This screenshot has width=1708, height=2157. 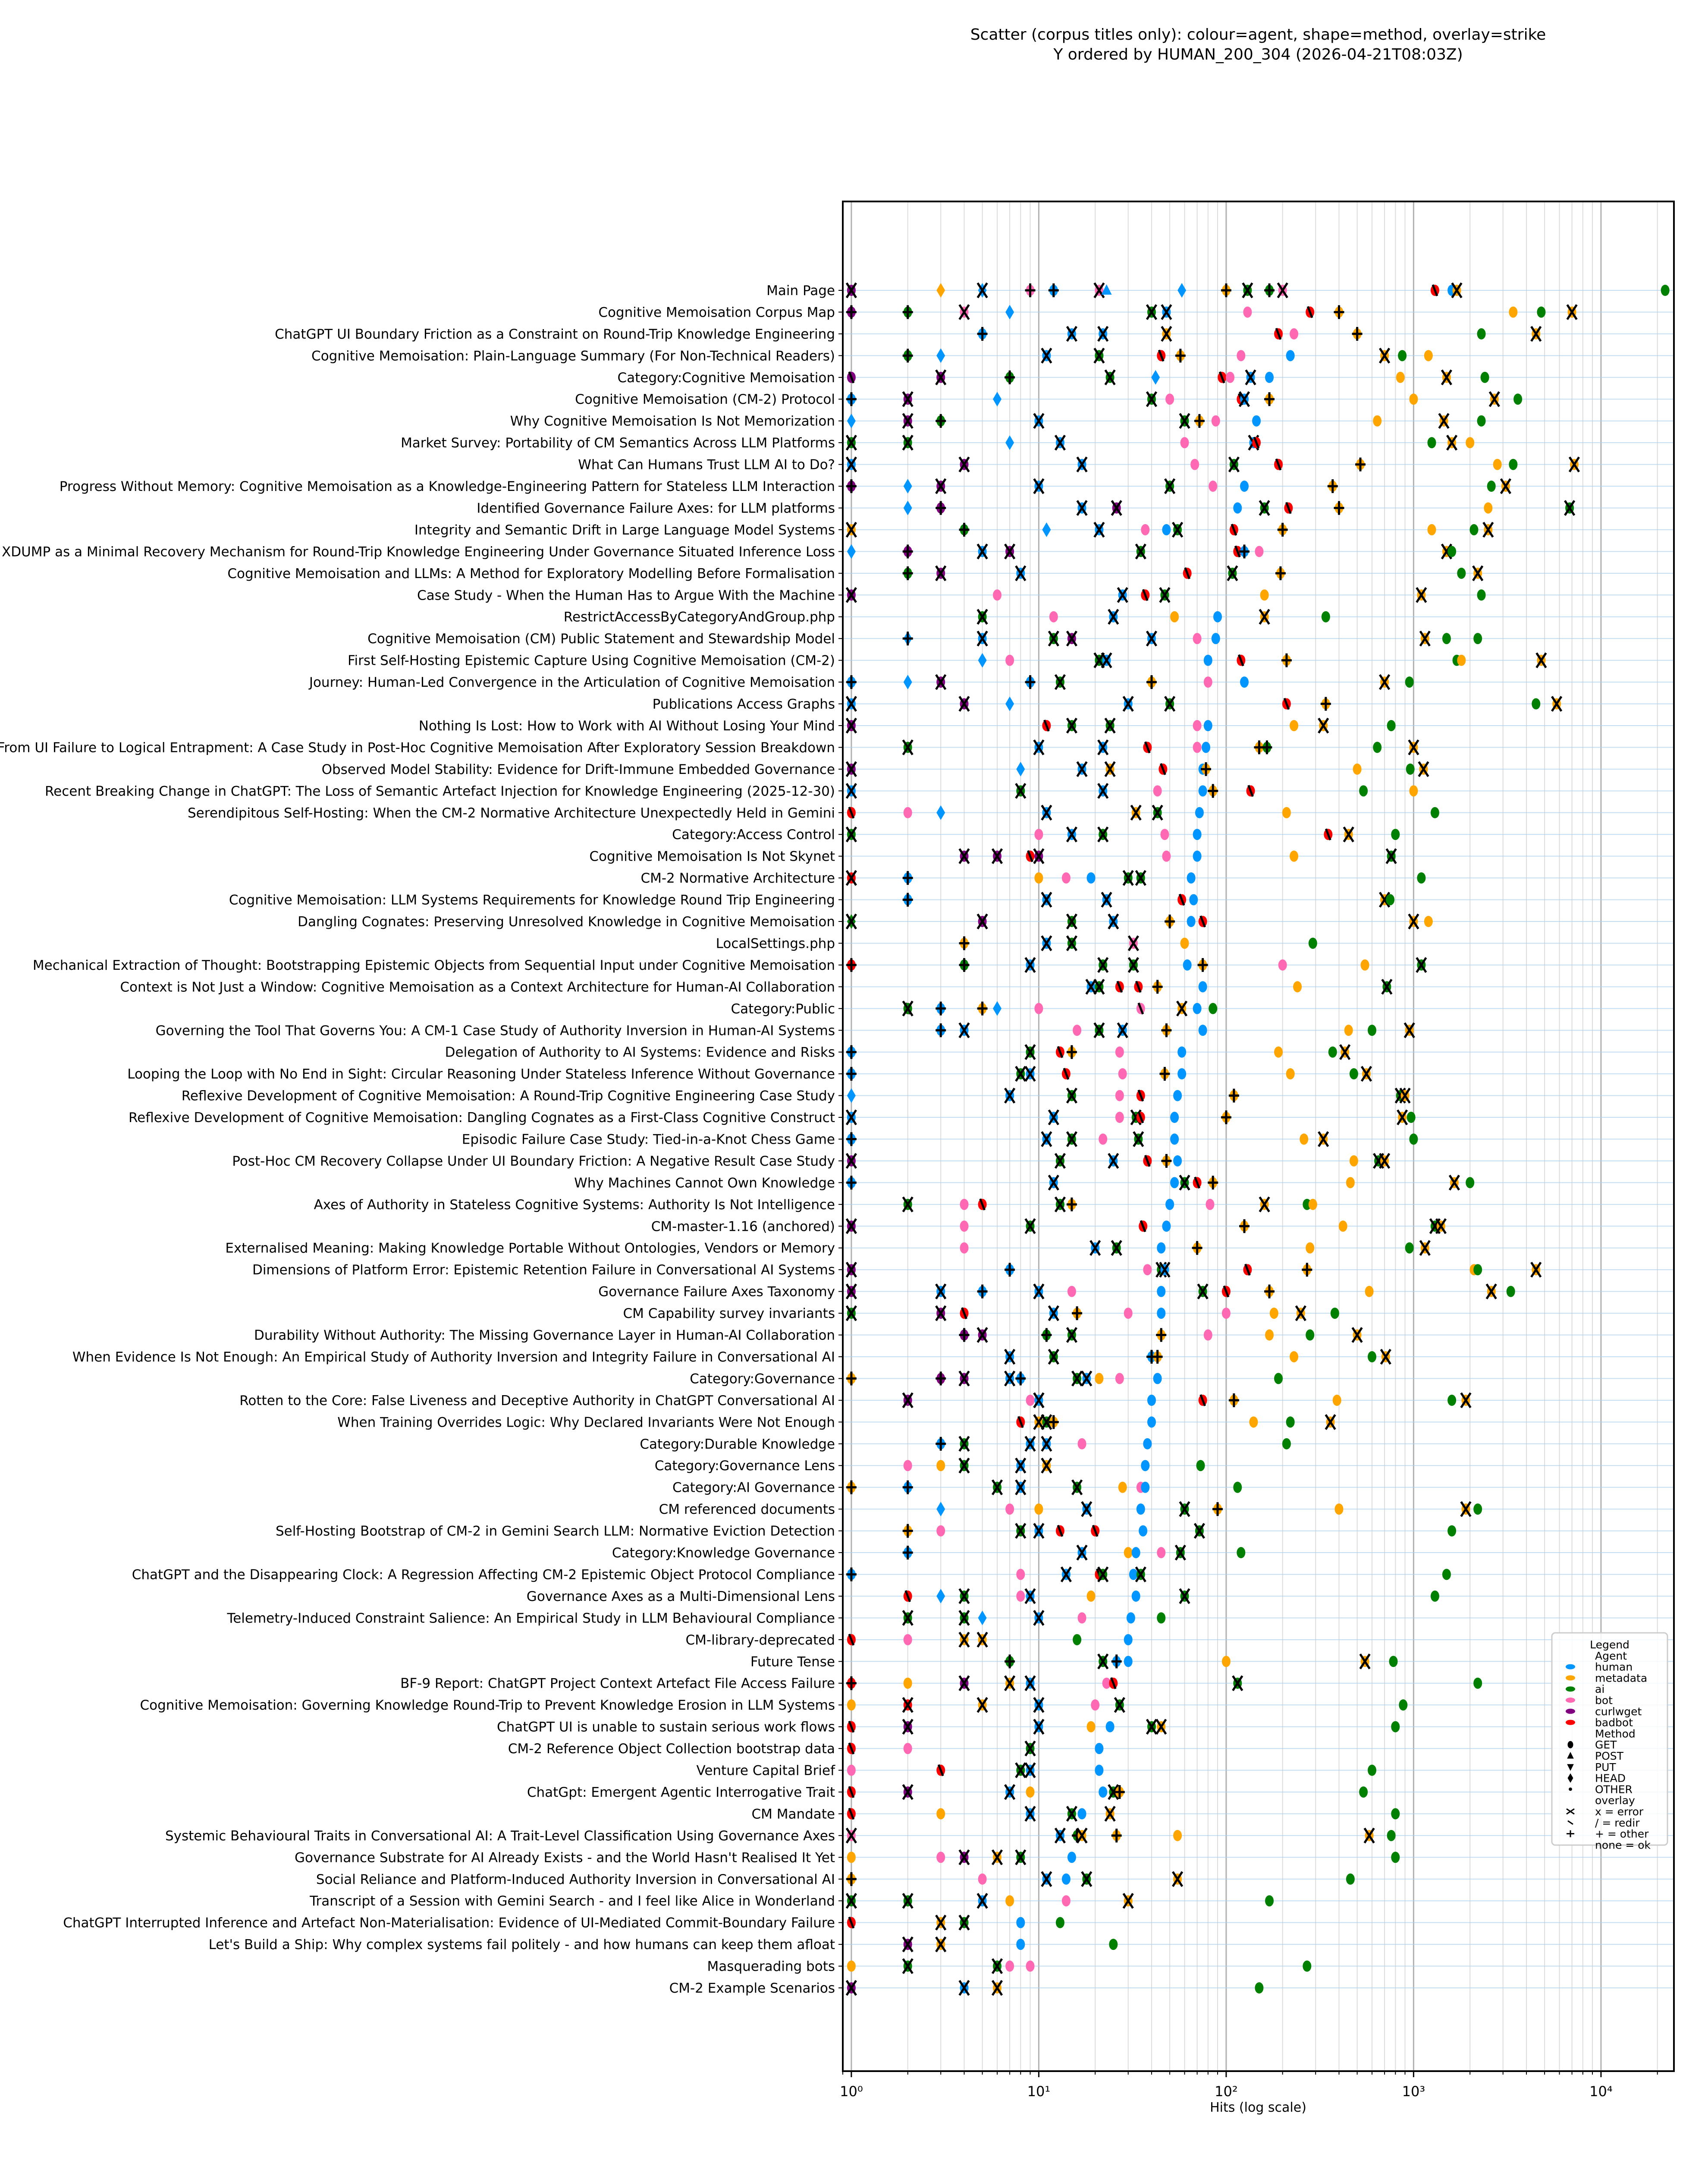 What do you see at coordinates (737, 1444) in the screenshot?
I see `y-tick-label: Category:Durable Knowledge` at bounding box center [737, 1444].